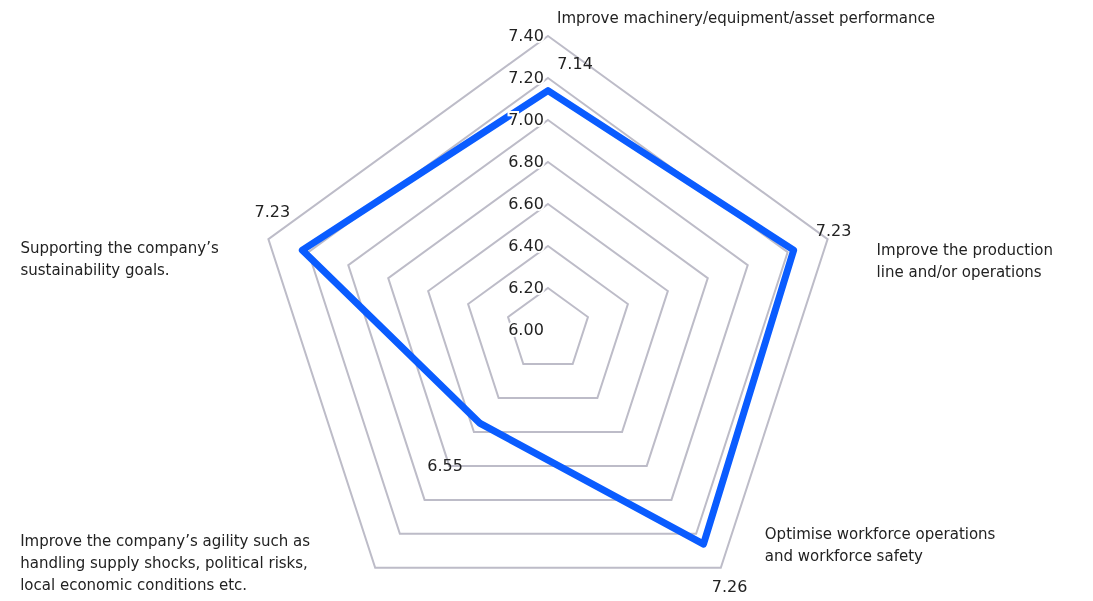  I want to click on y-tick-label: 6.20, so click(526, 287).